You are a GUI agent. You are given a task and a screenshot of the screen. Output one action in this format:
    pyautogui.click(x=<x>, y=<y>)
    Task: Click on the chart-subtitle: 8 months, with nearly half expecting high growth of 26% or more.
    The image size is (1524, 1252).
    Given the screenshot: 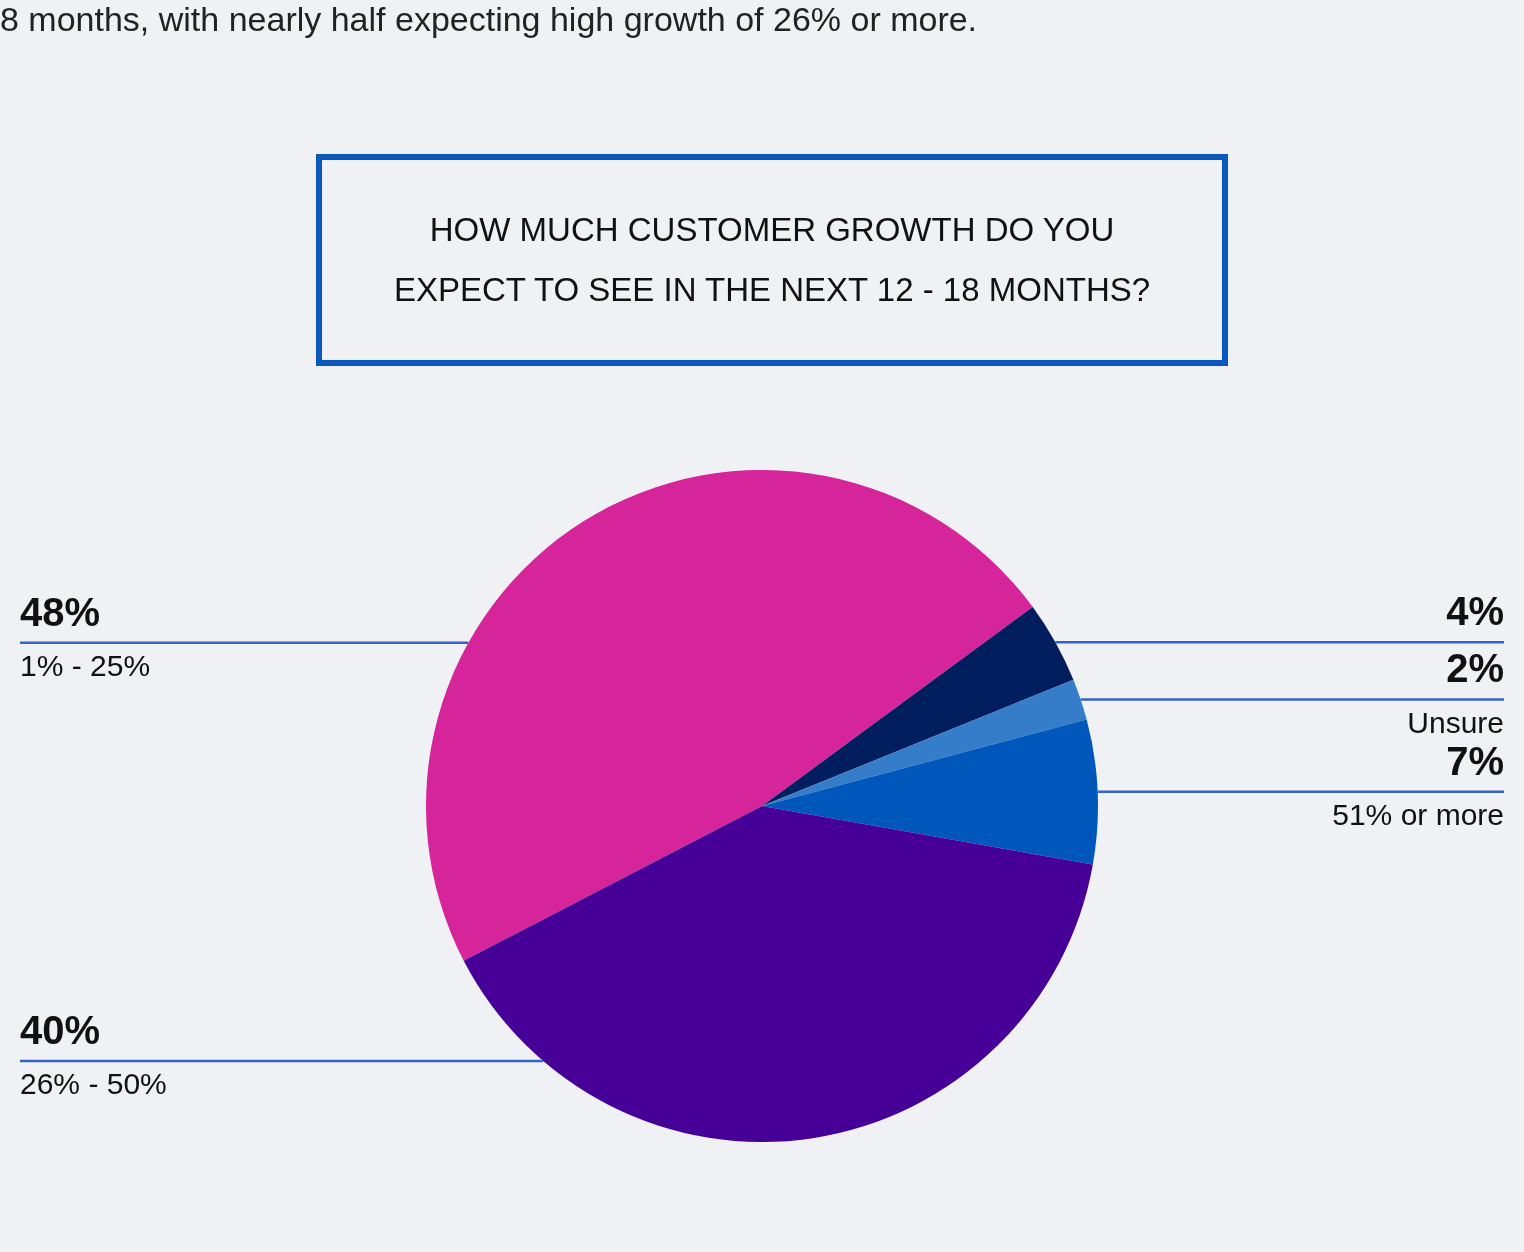 What is the action you would take?
    pyautogui.click(x=489, y=19)
    